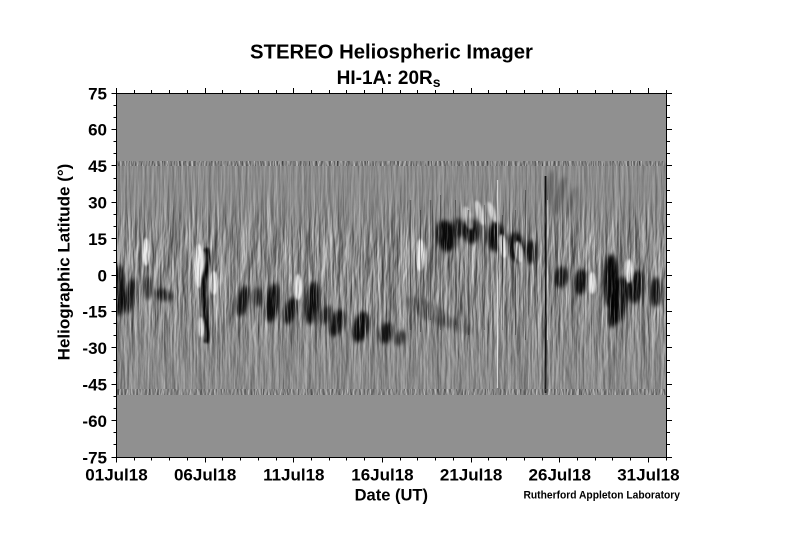  I want to click on svg-text: -60, so click(94, 421).